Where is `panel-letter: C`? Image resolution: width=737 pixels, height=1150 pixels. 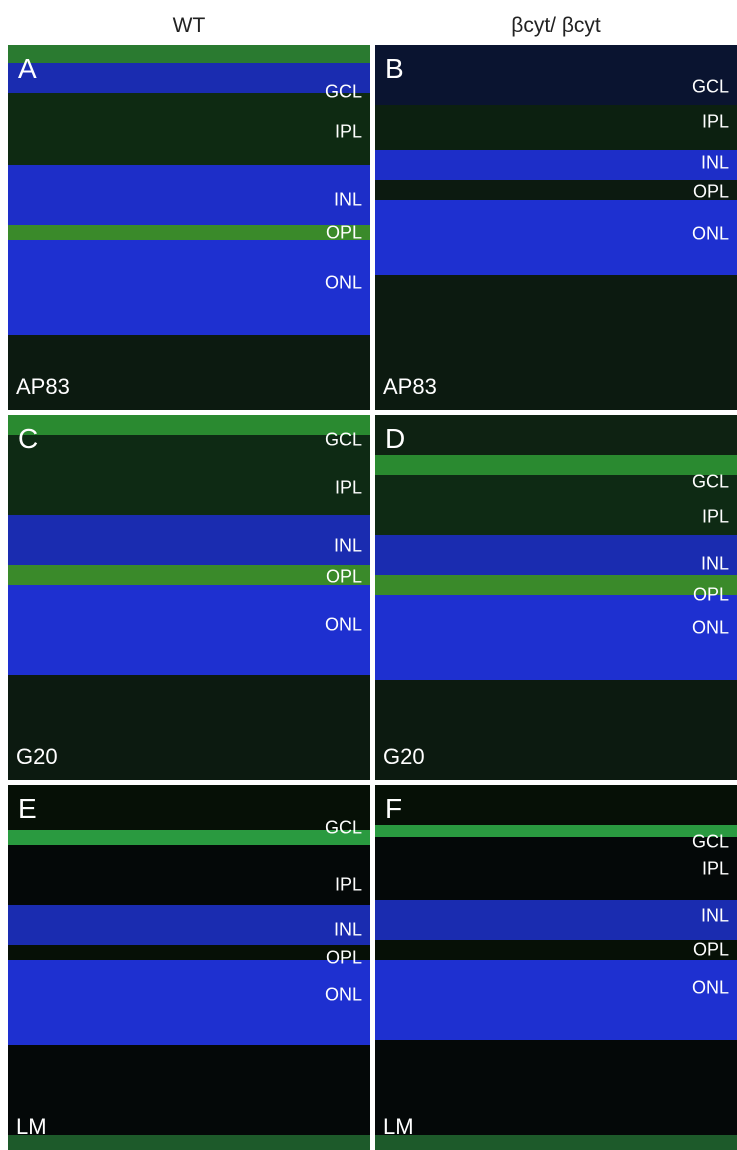
panel-letter: C is located at coordinates (28, 438).